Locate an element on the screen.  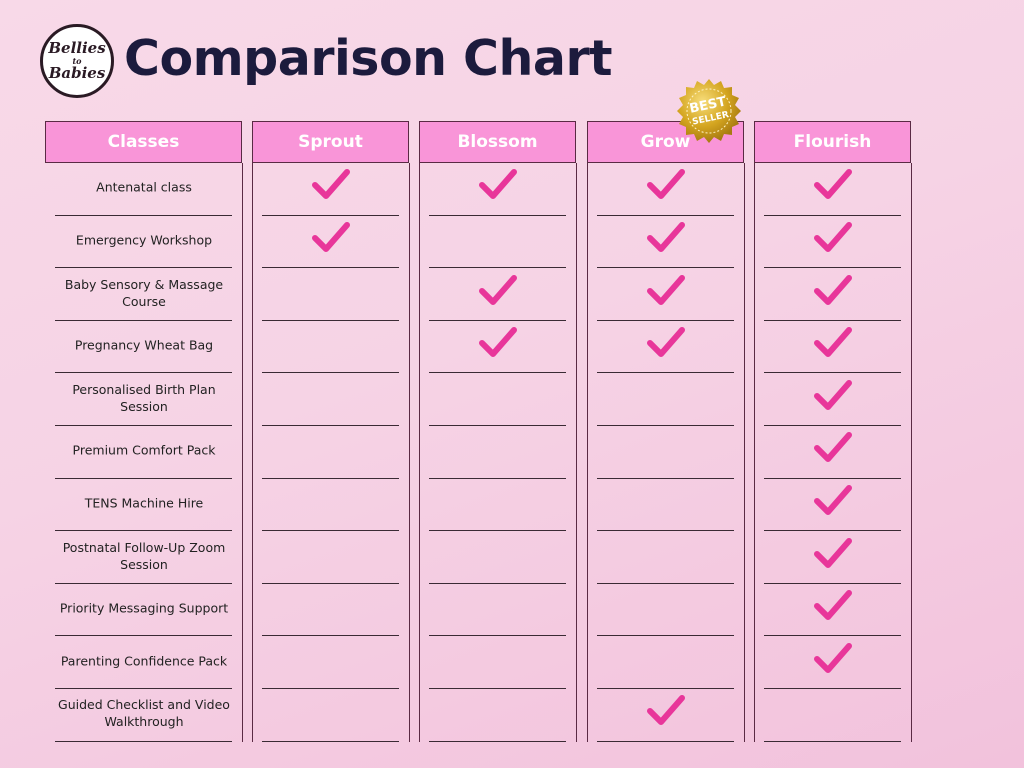
logo-text-babies: Babies is located at coordinates (77, 73).